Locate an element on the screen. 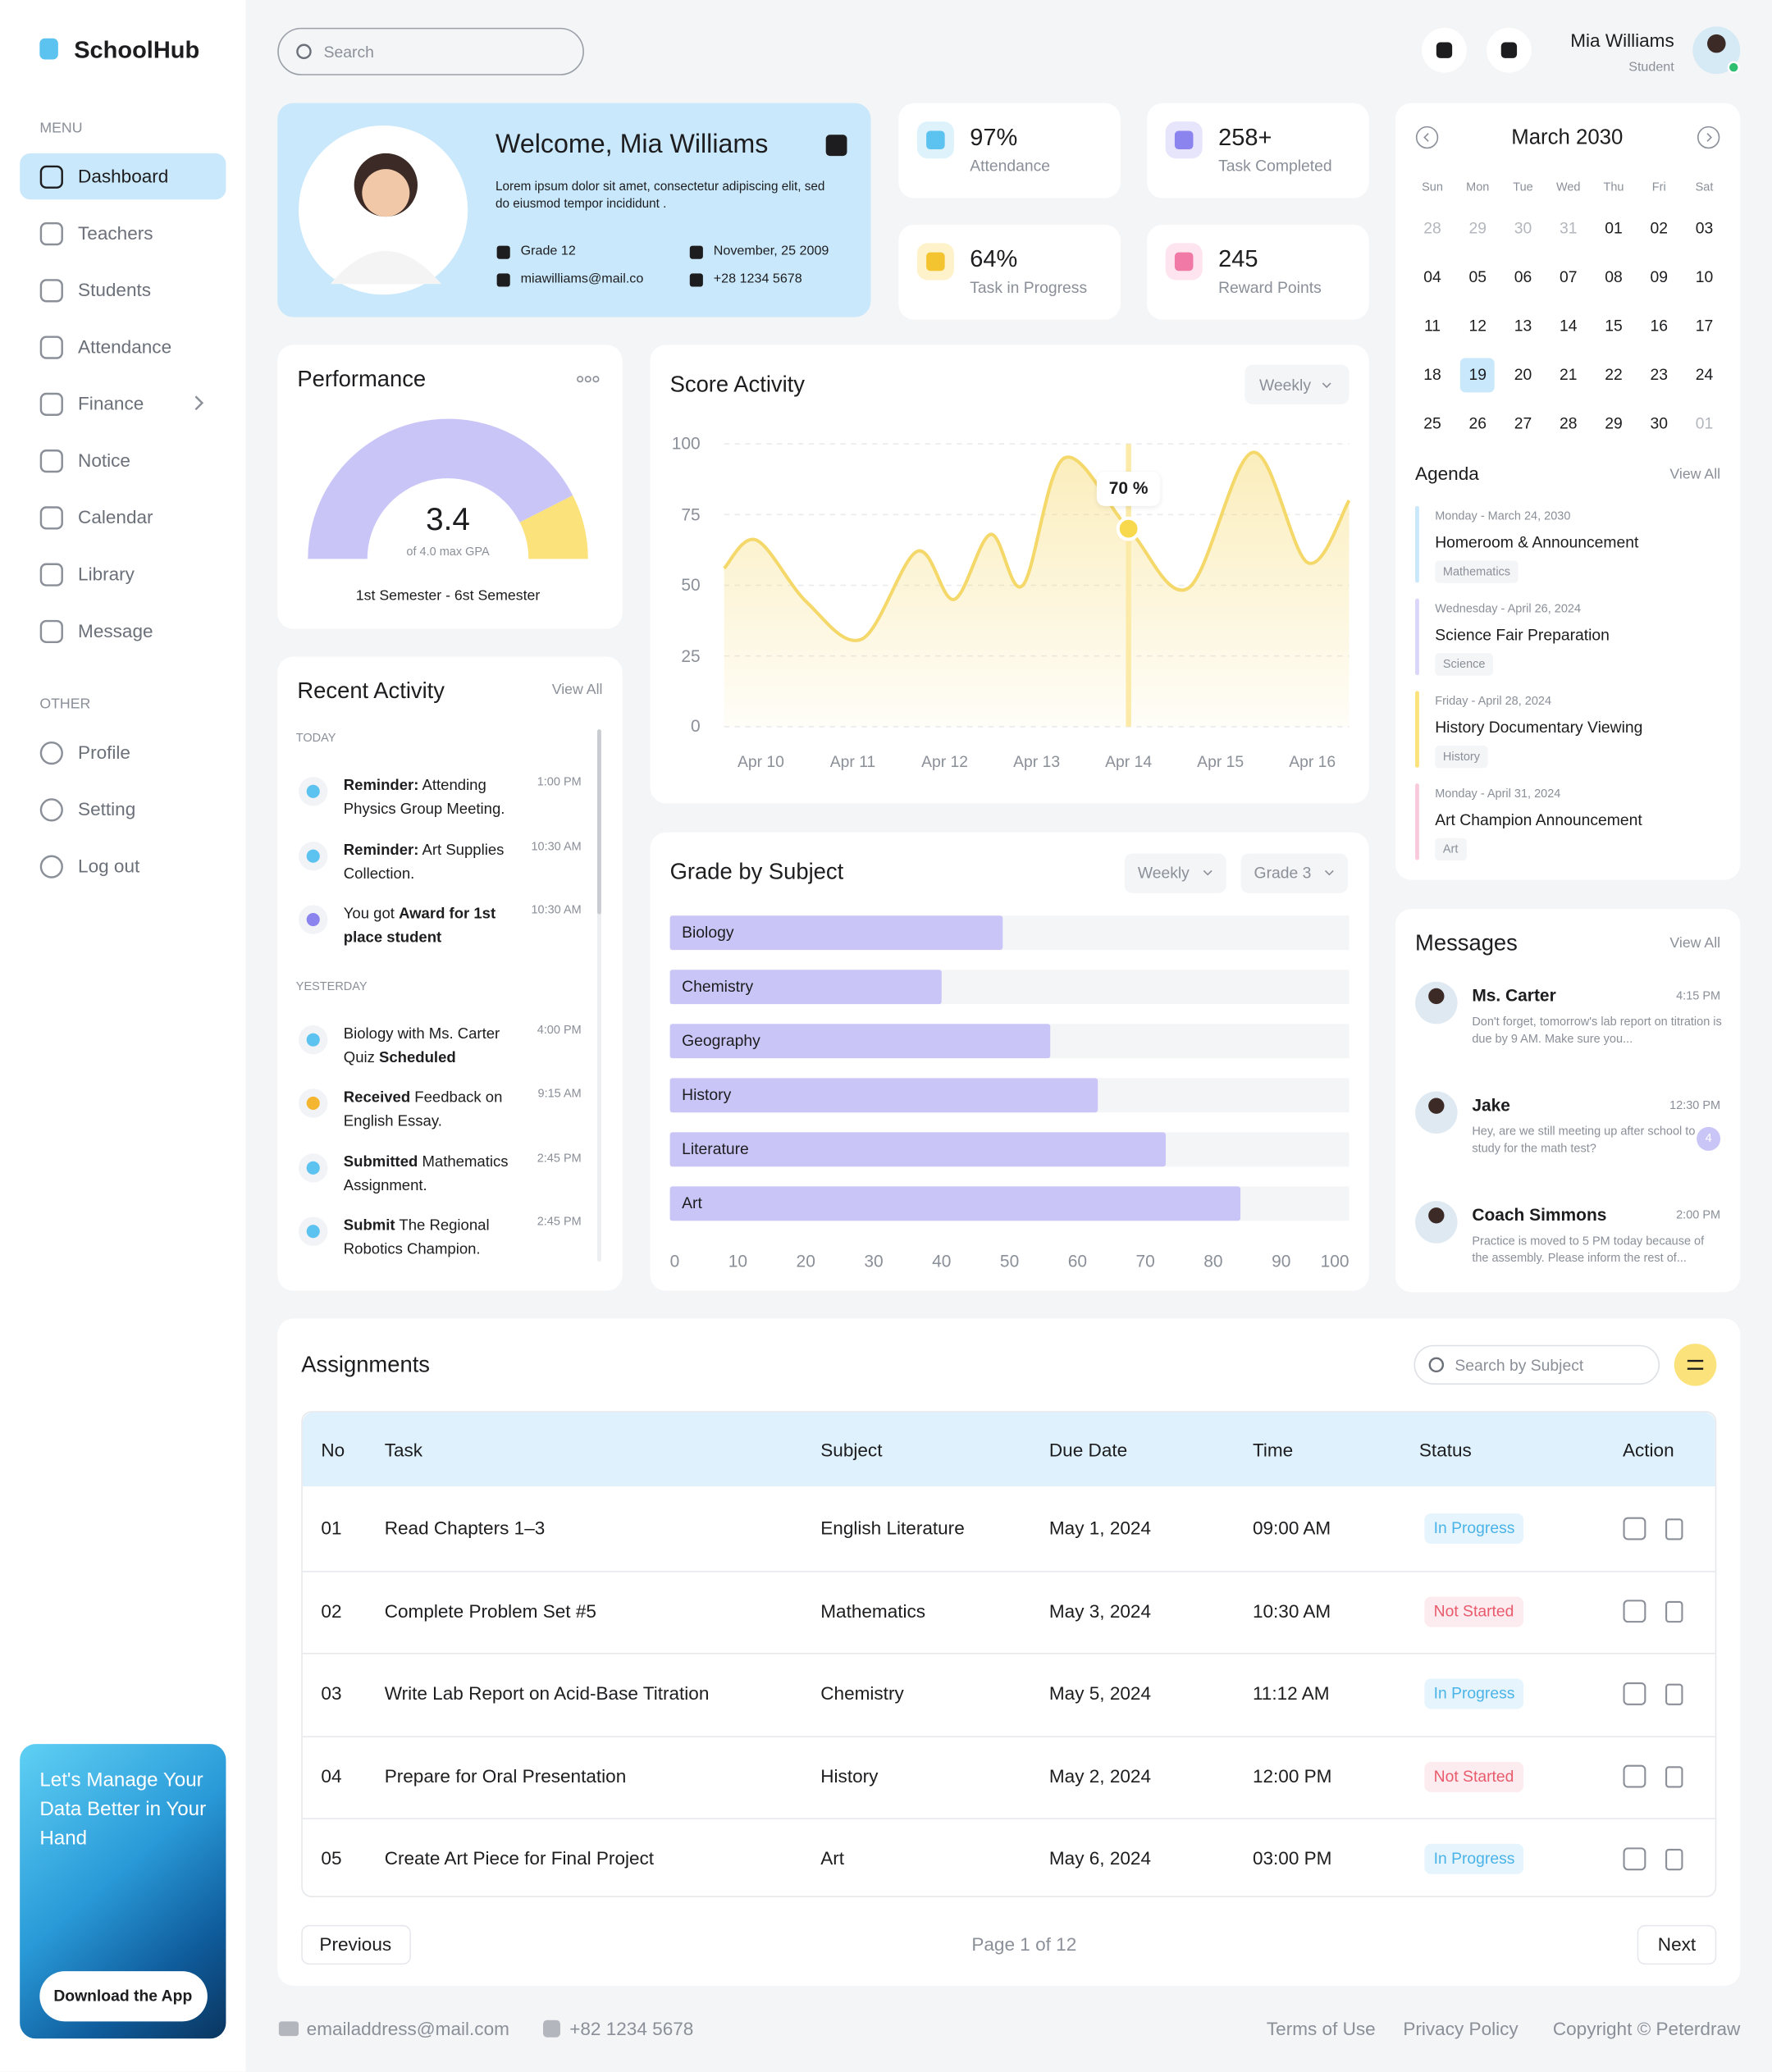  cell: Prepare for Oral Presentation is located at coordinates (505, 1775).